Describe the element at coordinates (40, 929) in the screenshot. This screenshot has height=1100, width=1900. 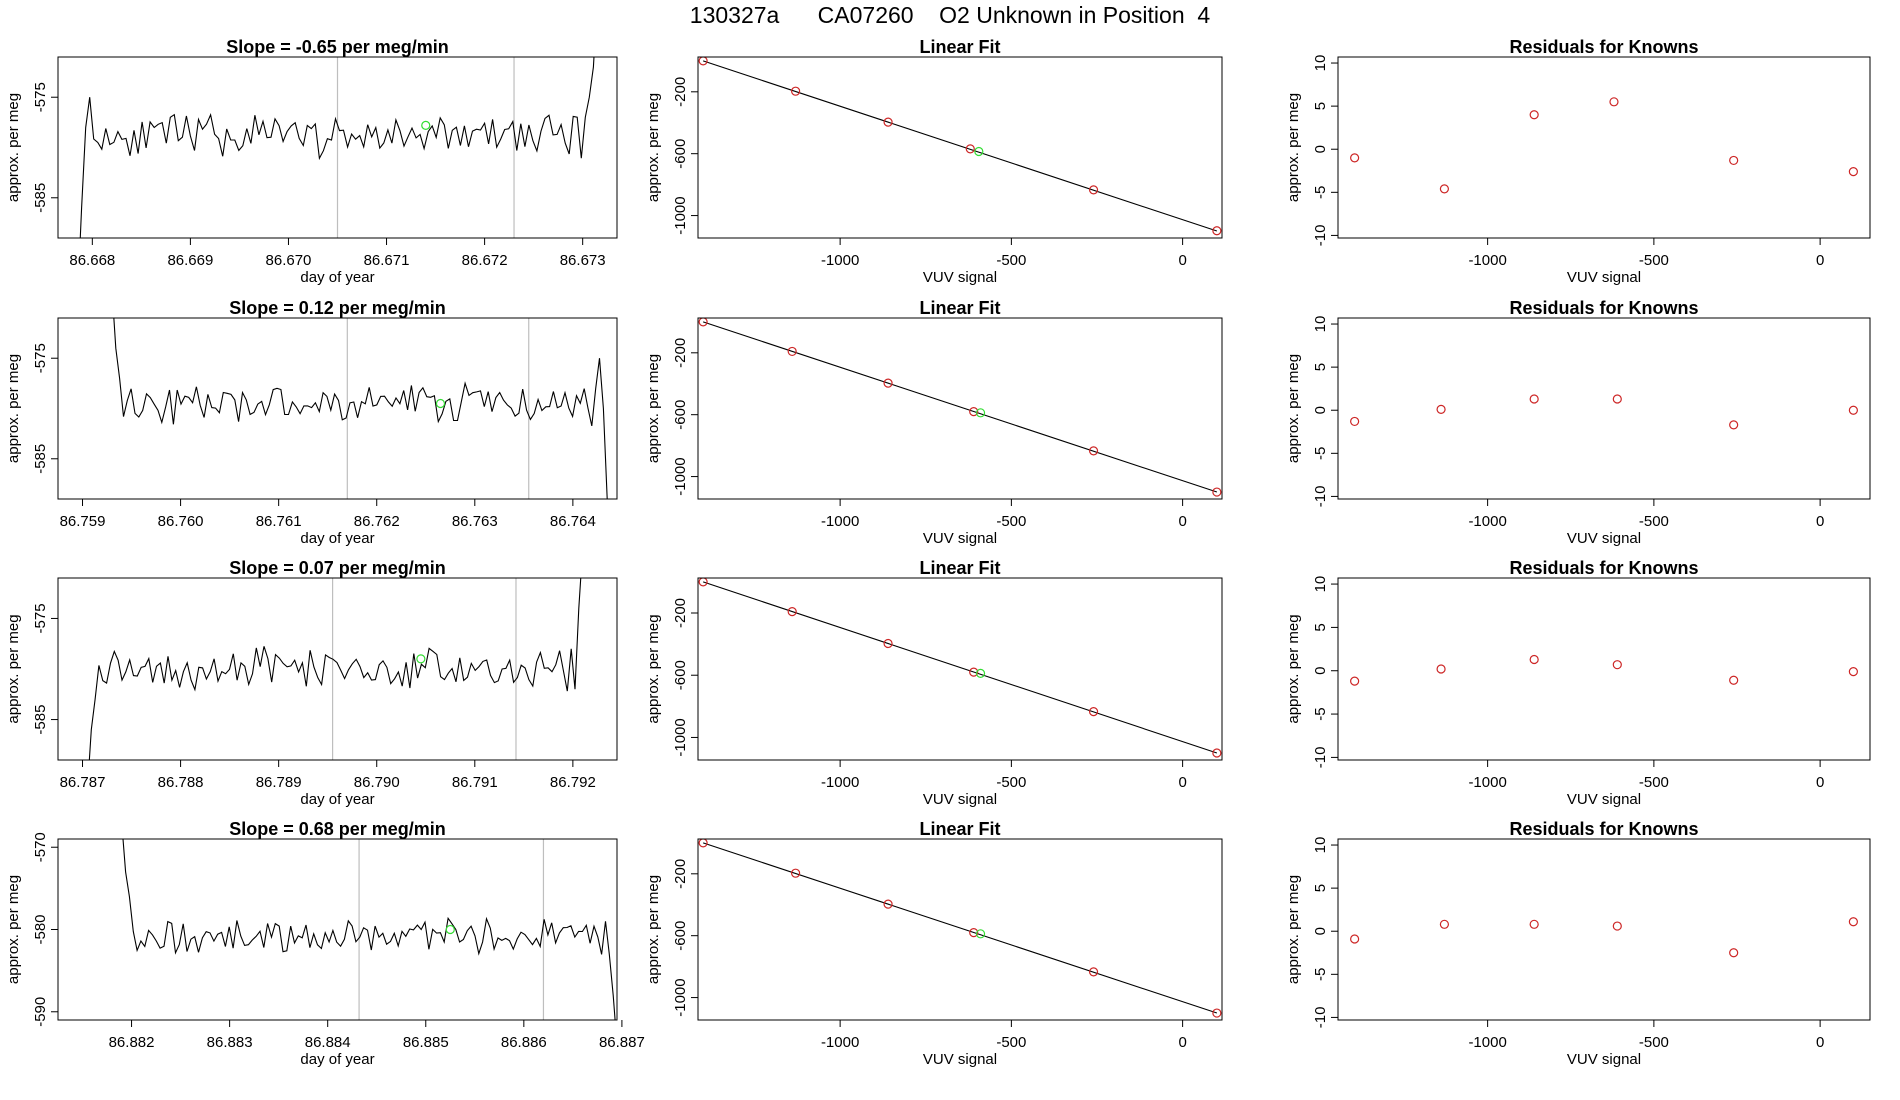
I see `y-tick-label: -580` at that location.